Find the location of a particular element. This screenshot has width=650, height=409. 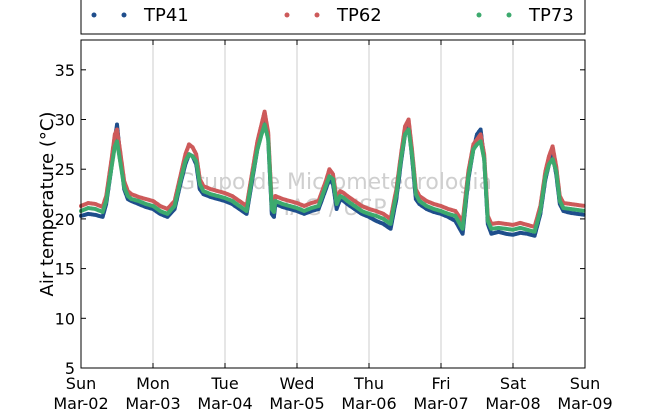

legend-item-tp73: TP73 is located at coordinates (525, 15).